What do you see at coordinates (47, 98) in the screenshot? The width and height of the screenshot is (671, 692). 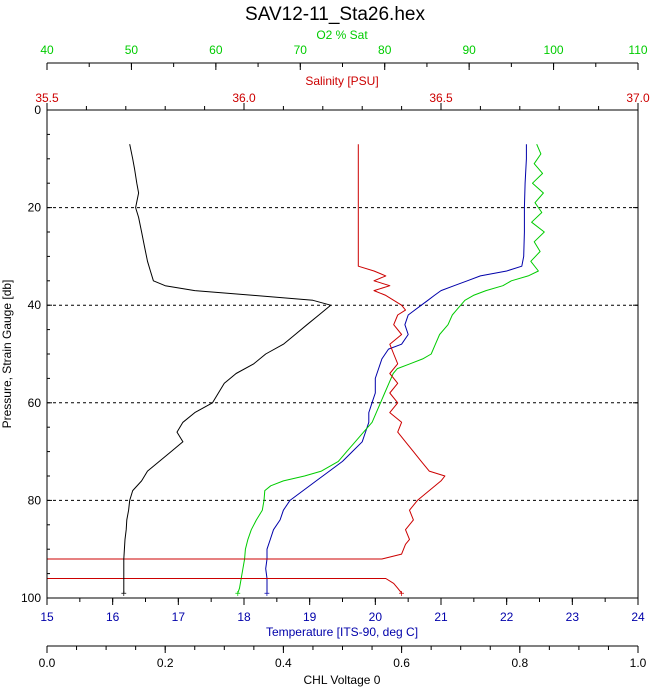 I see `salinity-tick-label-0: 35.5` at bounding box center [47, 98].